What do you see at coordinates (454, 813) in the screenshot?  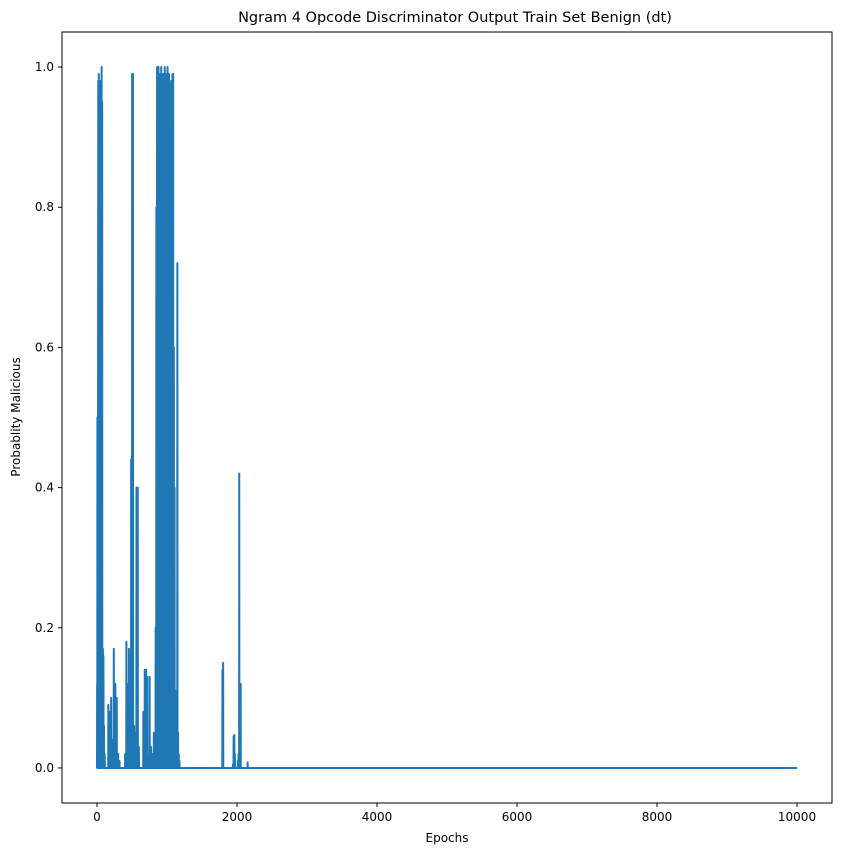 I see `x-axis-ticks: 0 2000 4000 6000 8000 10000` at bounding box center [454, 813].